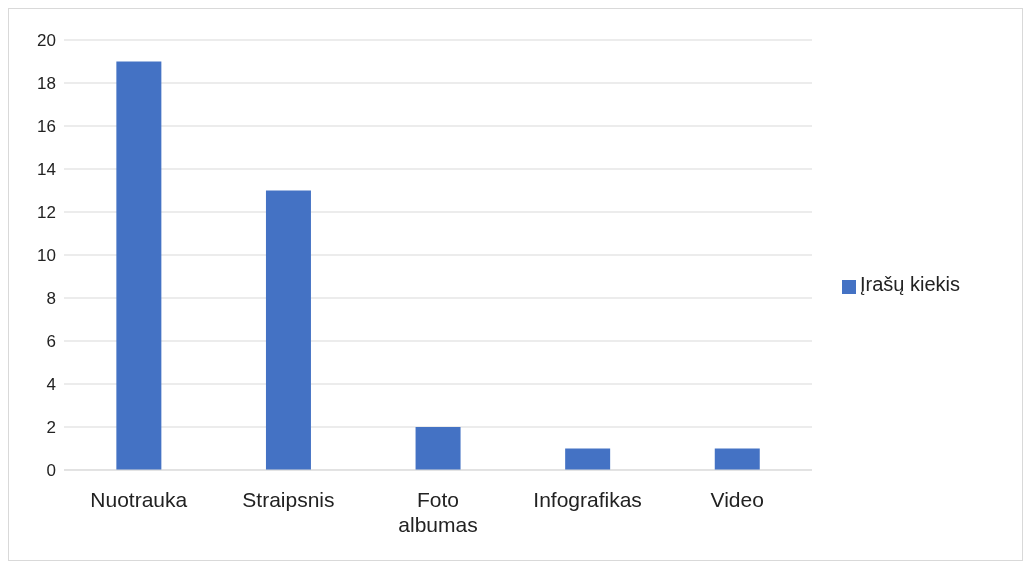  I want to click on y-tick-label: 6, so click(51, 342).